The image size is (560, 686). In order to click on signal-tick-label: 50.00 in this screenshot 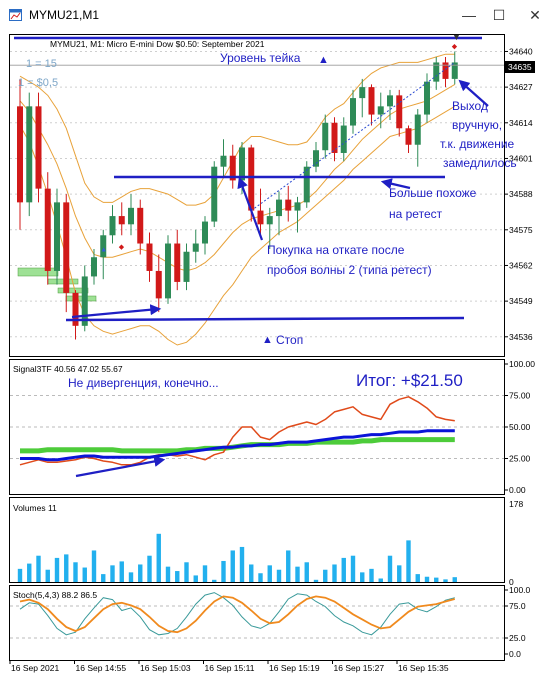, I will do `click(520, 427)`.